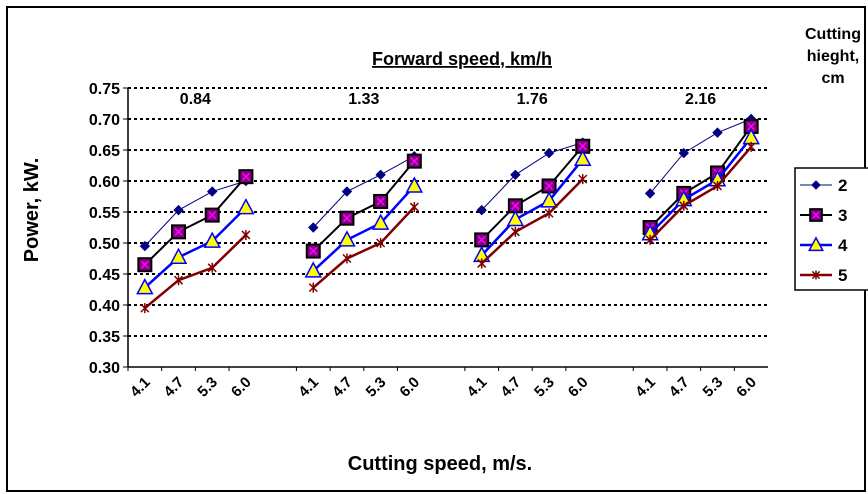 The height and width of the screenshot is (494, 868). I want to click on legend-title: Cutting hieght, cm, so click(833, 56).